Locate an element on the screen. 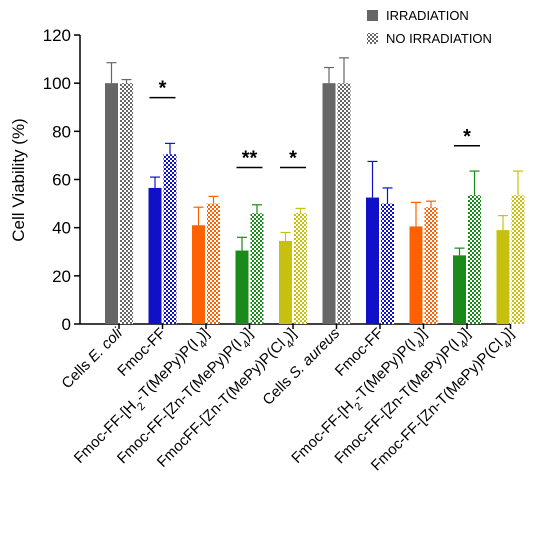 The height and width of the screenshot is (535, 550). y-axis-title: Cell Viability (%) is located at coordinates (18, 179).